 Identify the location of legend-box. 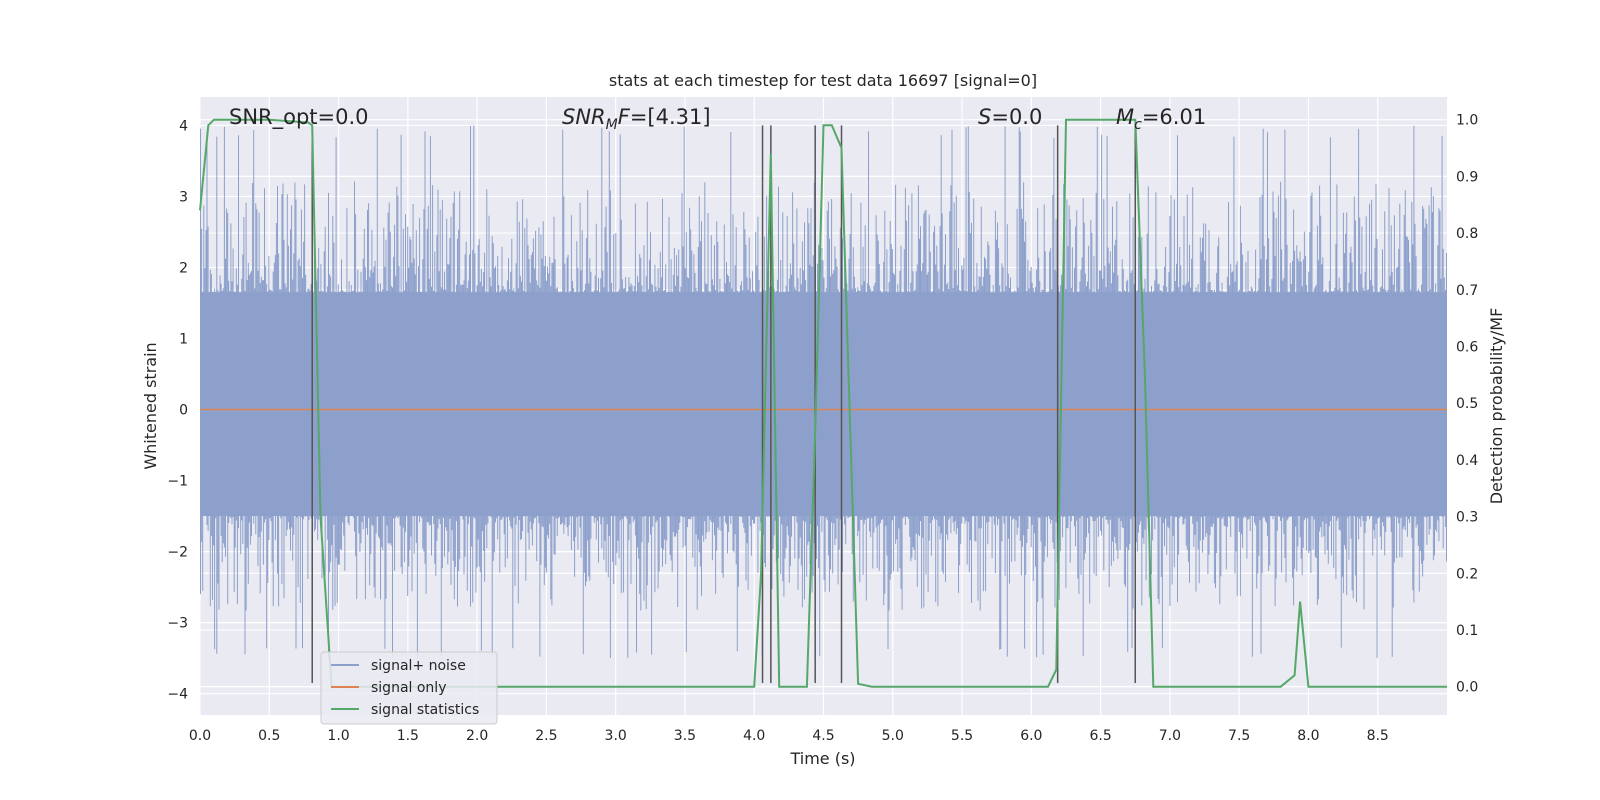
(409, 688).